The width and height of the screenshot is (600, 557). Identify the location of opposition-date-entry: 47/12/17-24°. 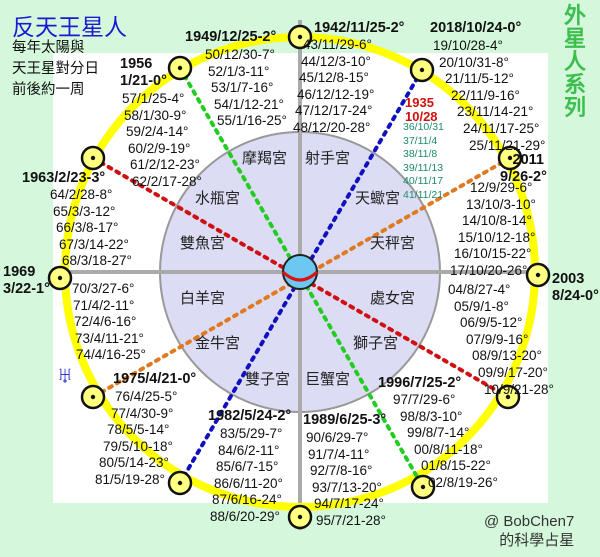
(334, 111).